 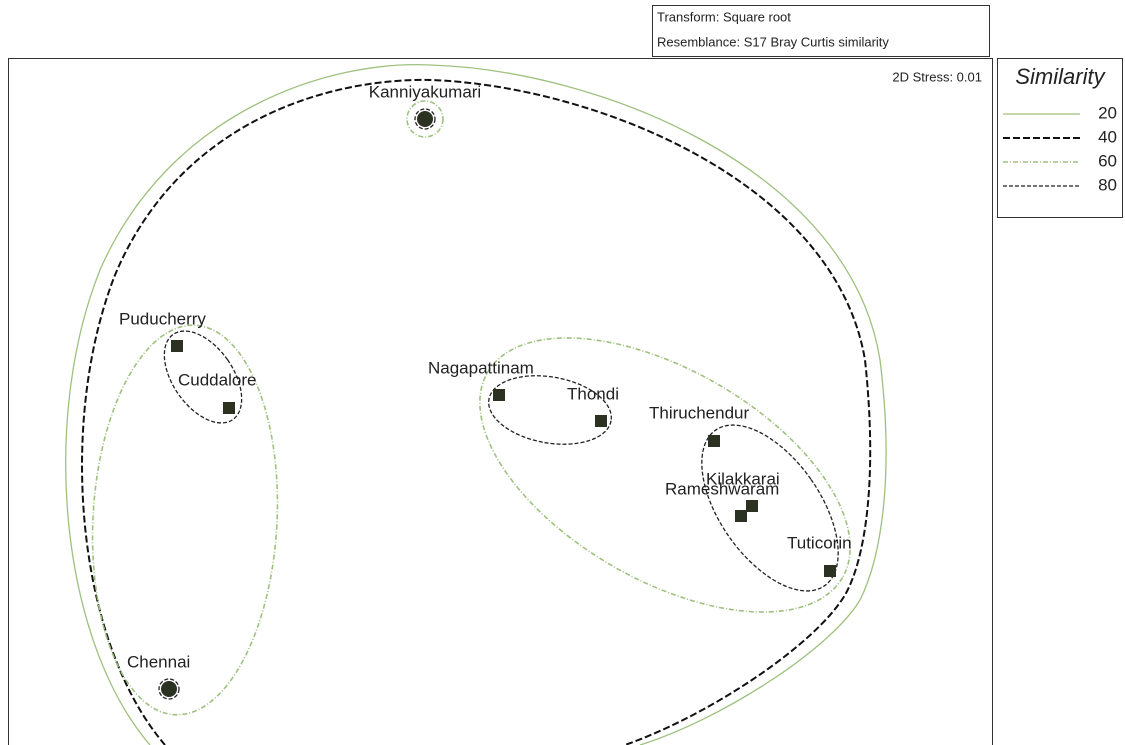 I want to click on point-label: Nagapattinam, so click(x=481, y=367).